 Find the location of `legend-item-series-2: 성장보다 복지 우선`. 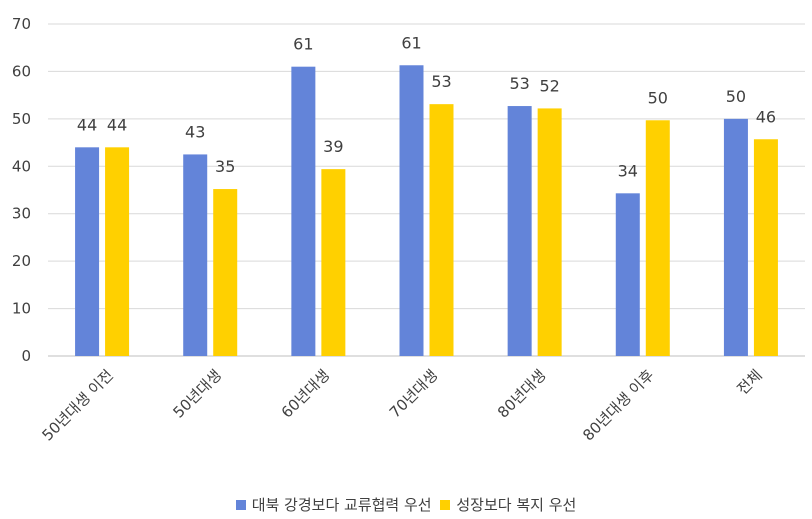

legend-item-series-2: 성장보다 복지 우선 is located at coordinates (508, 504).